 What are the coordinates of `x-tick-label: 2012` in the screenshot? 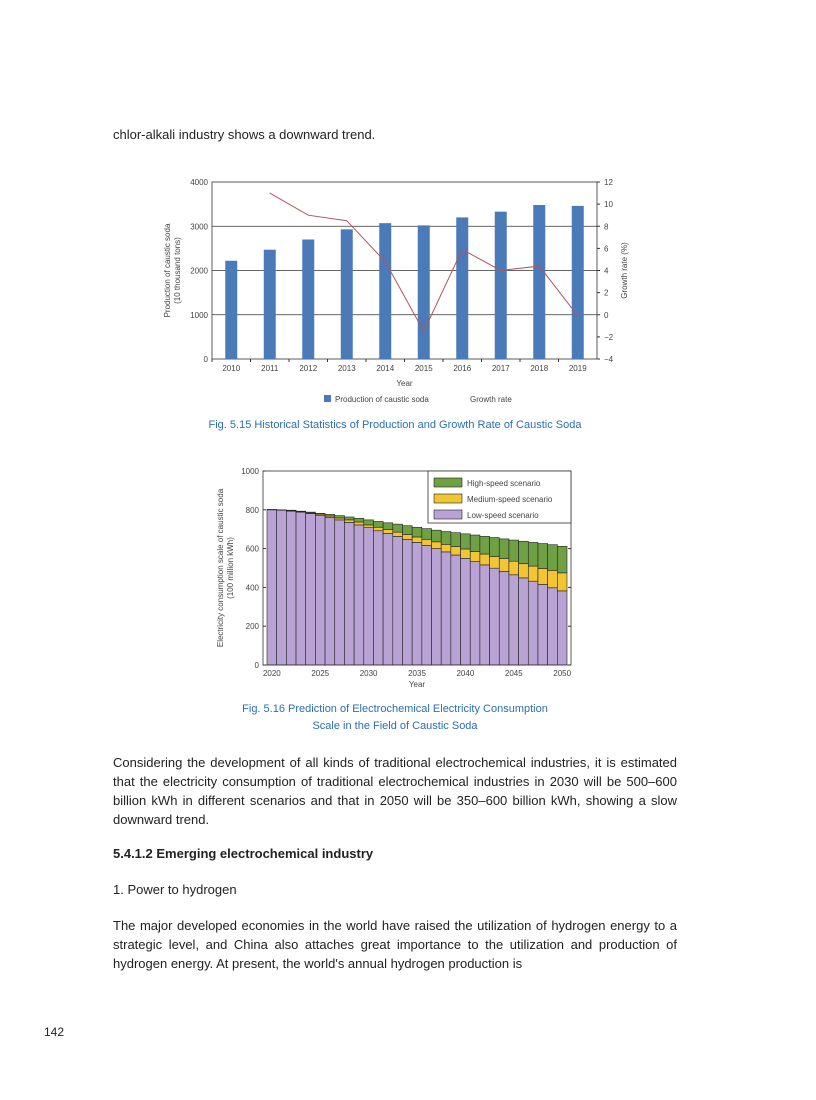 It's located at (308, 368).